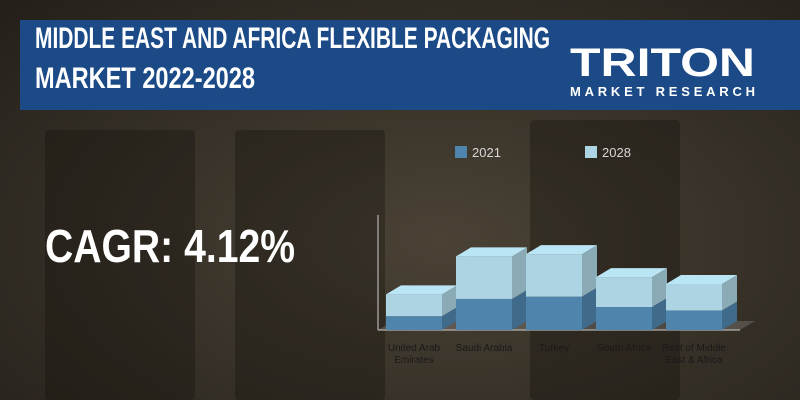 The height and width of the screenshot is (400, 800). Describe the element at coordinates (145, 78) in the screenshot. I see `title-line: MARKET 2022-2028` at that location.